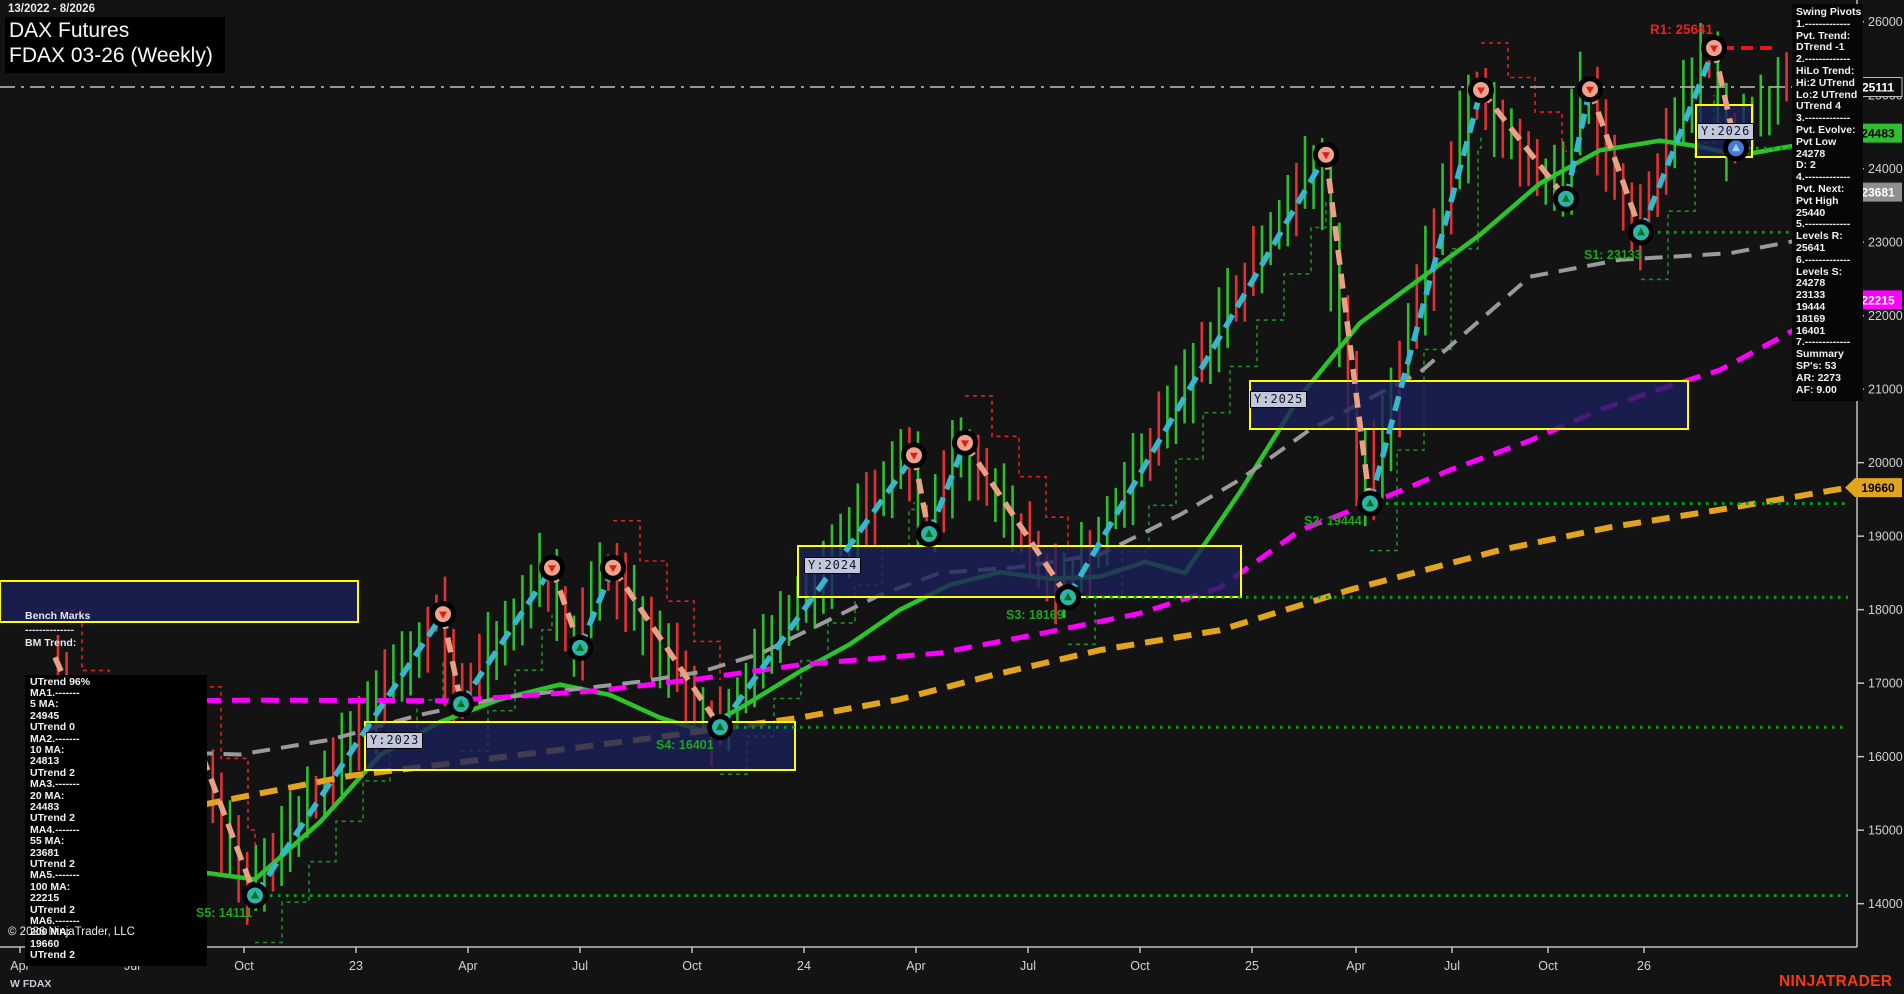 The image size is (1904, 994). I want to click on y-axis-tick-label: 17000, so click(1885, 684).